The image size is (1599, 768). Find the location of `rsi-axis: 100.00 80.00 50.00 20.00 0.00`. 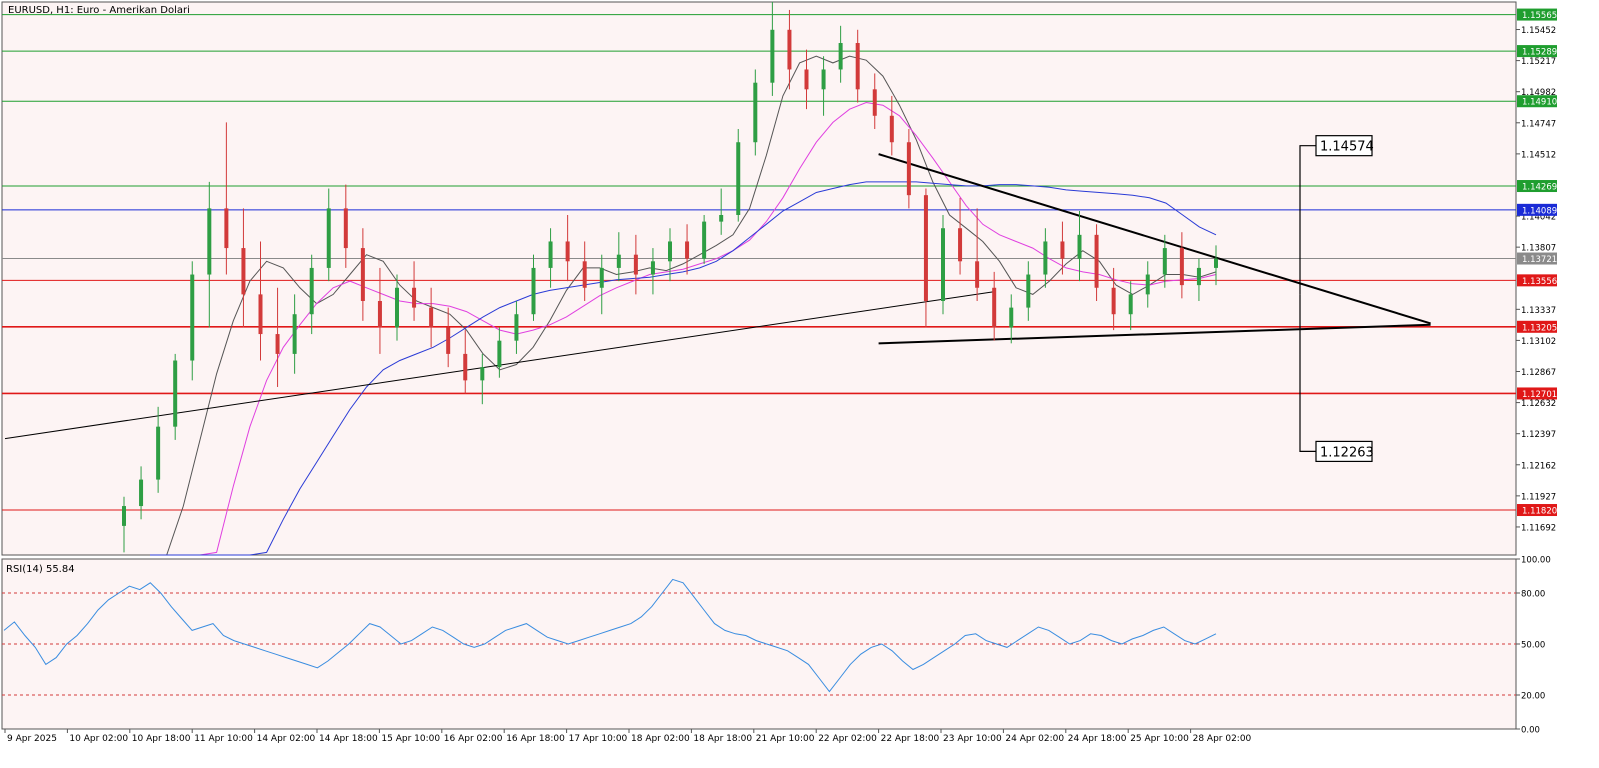

rsi-axis: 100.00 80.00 50.00 20.00 0.00 is located at coordinates (1533, 646).